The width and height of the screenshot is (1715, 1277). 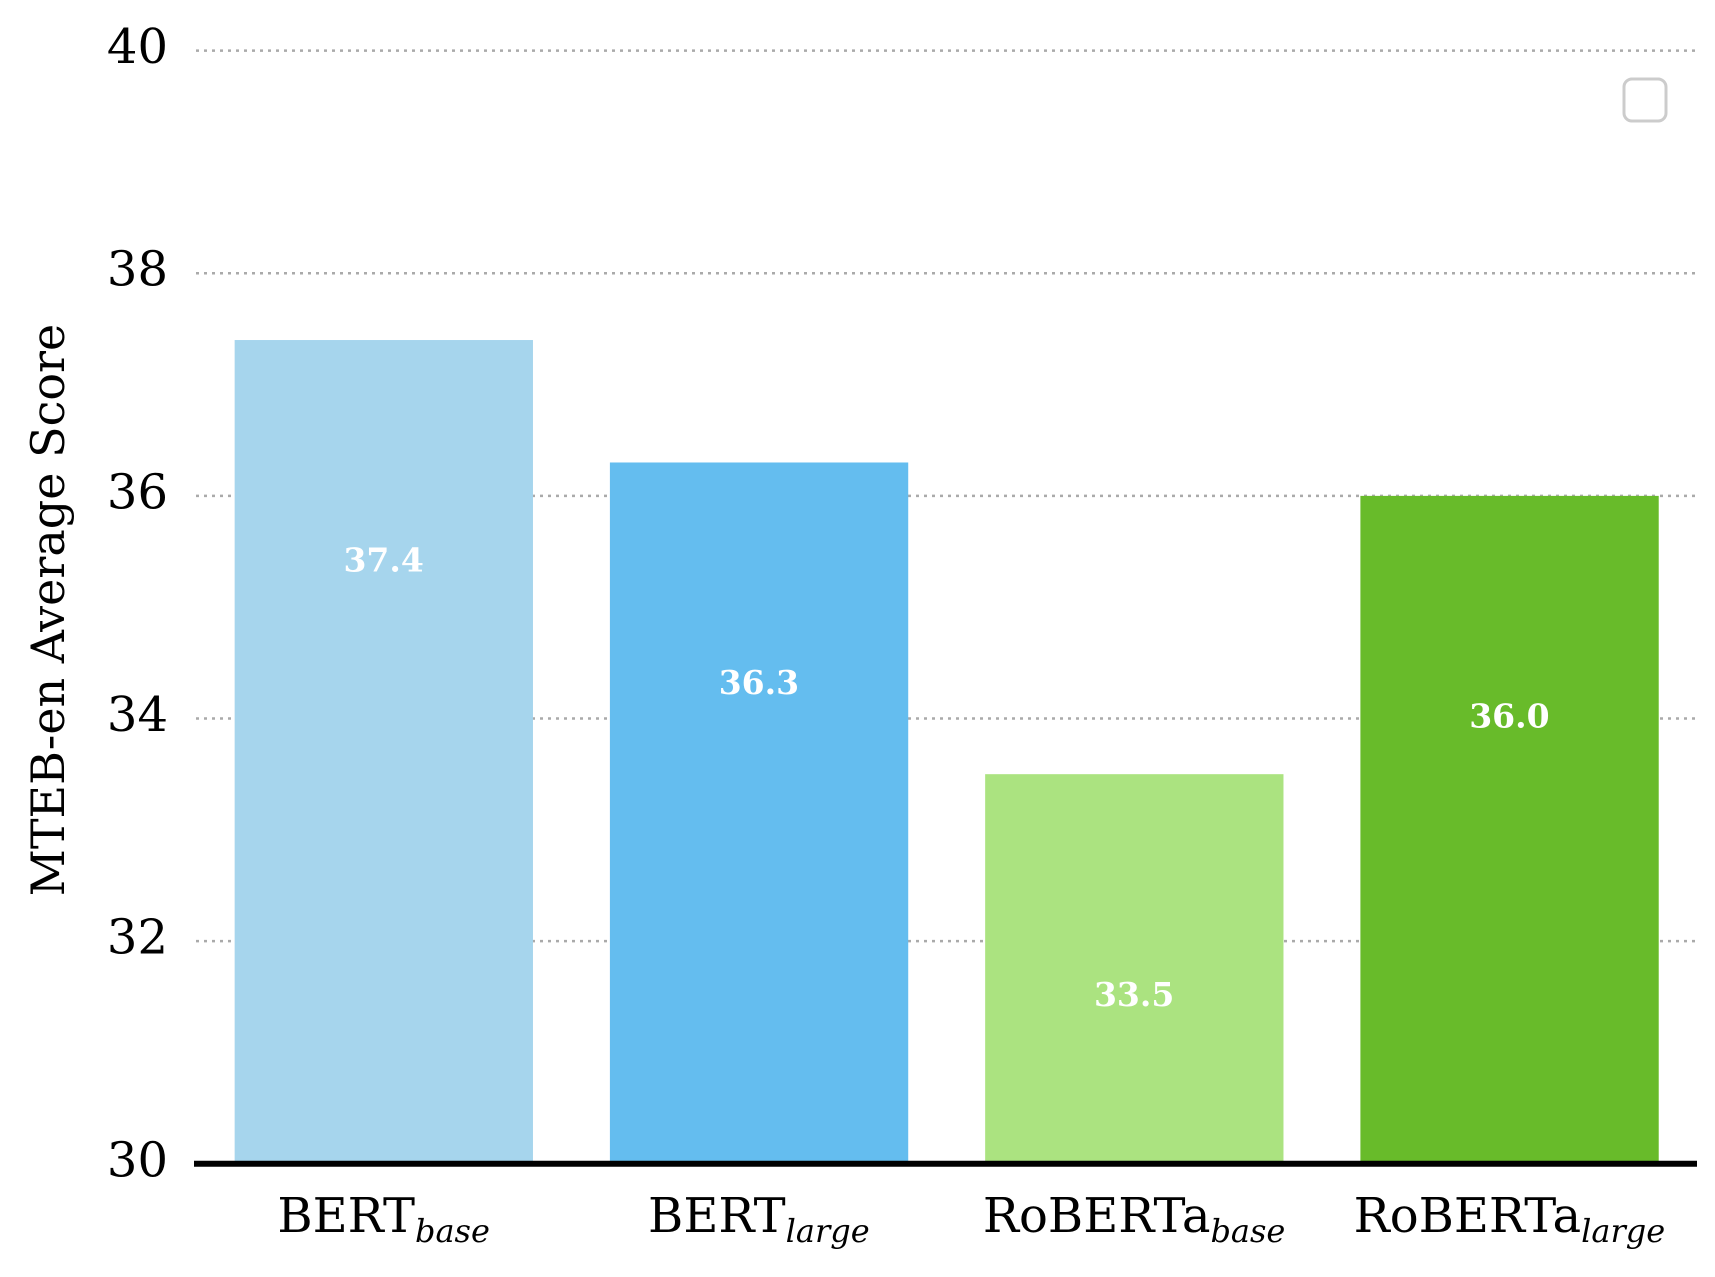 What do you see at coordinates (759, 682) in the screenshot?
I see `value-label: 36.3` at bounding box center [759, 682].